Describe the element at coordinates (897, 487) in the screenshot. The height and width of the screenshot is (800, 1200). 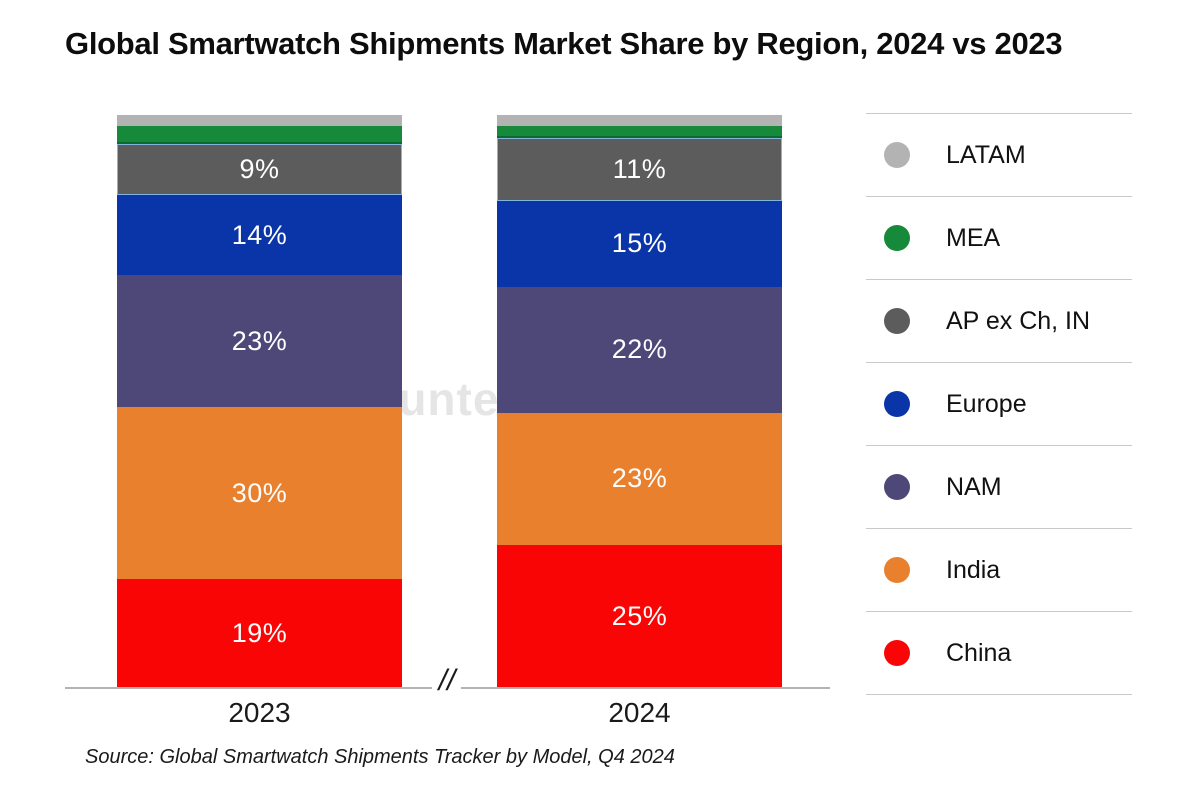
I see `legend-swatch-nam` at that location.